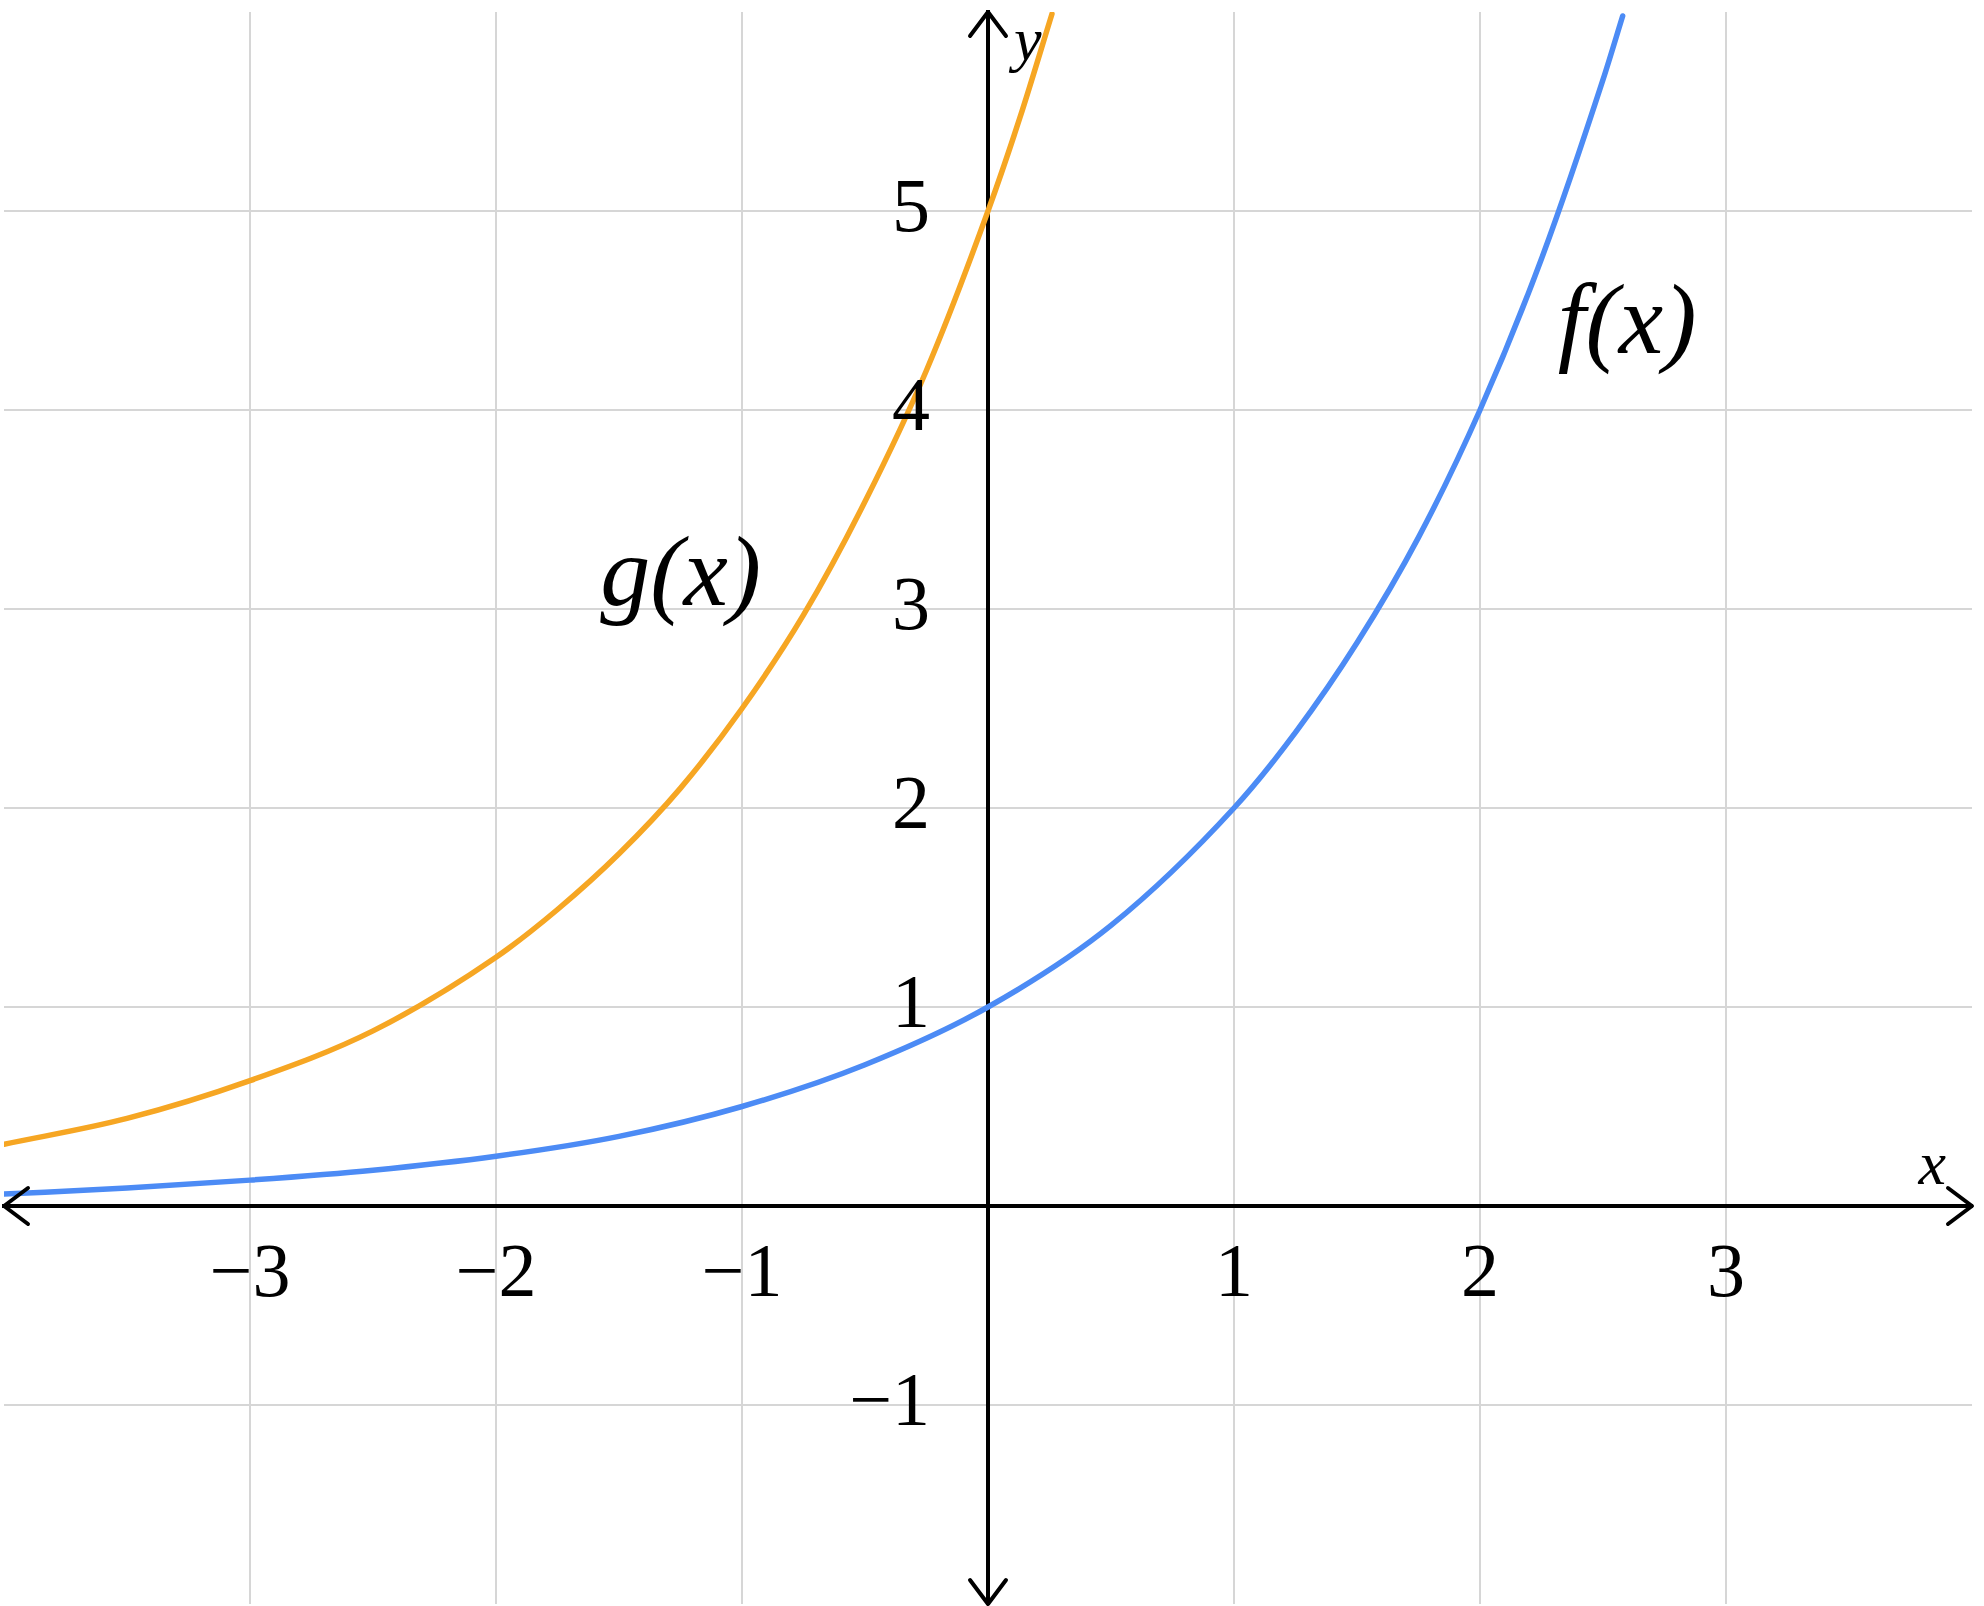  What do you see at coordinates (911, 801) in the screenshot?
I see `y-tick-label: 2` at bounding box center [911, 801].